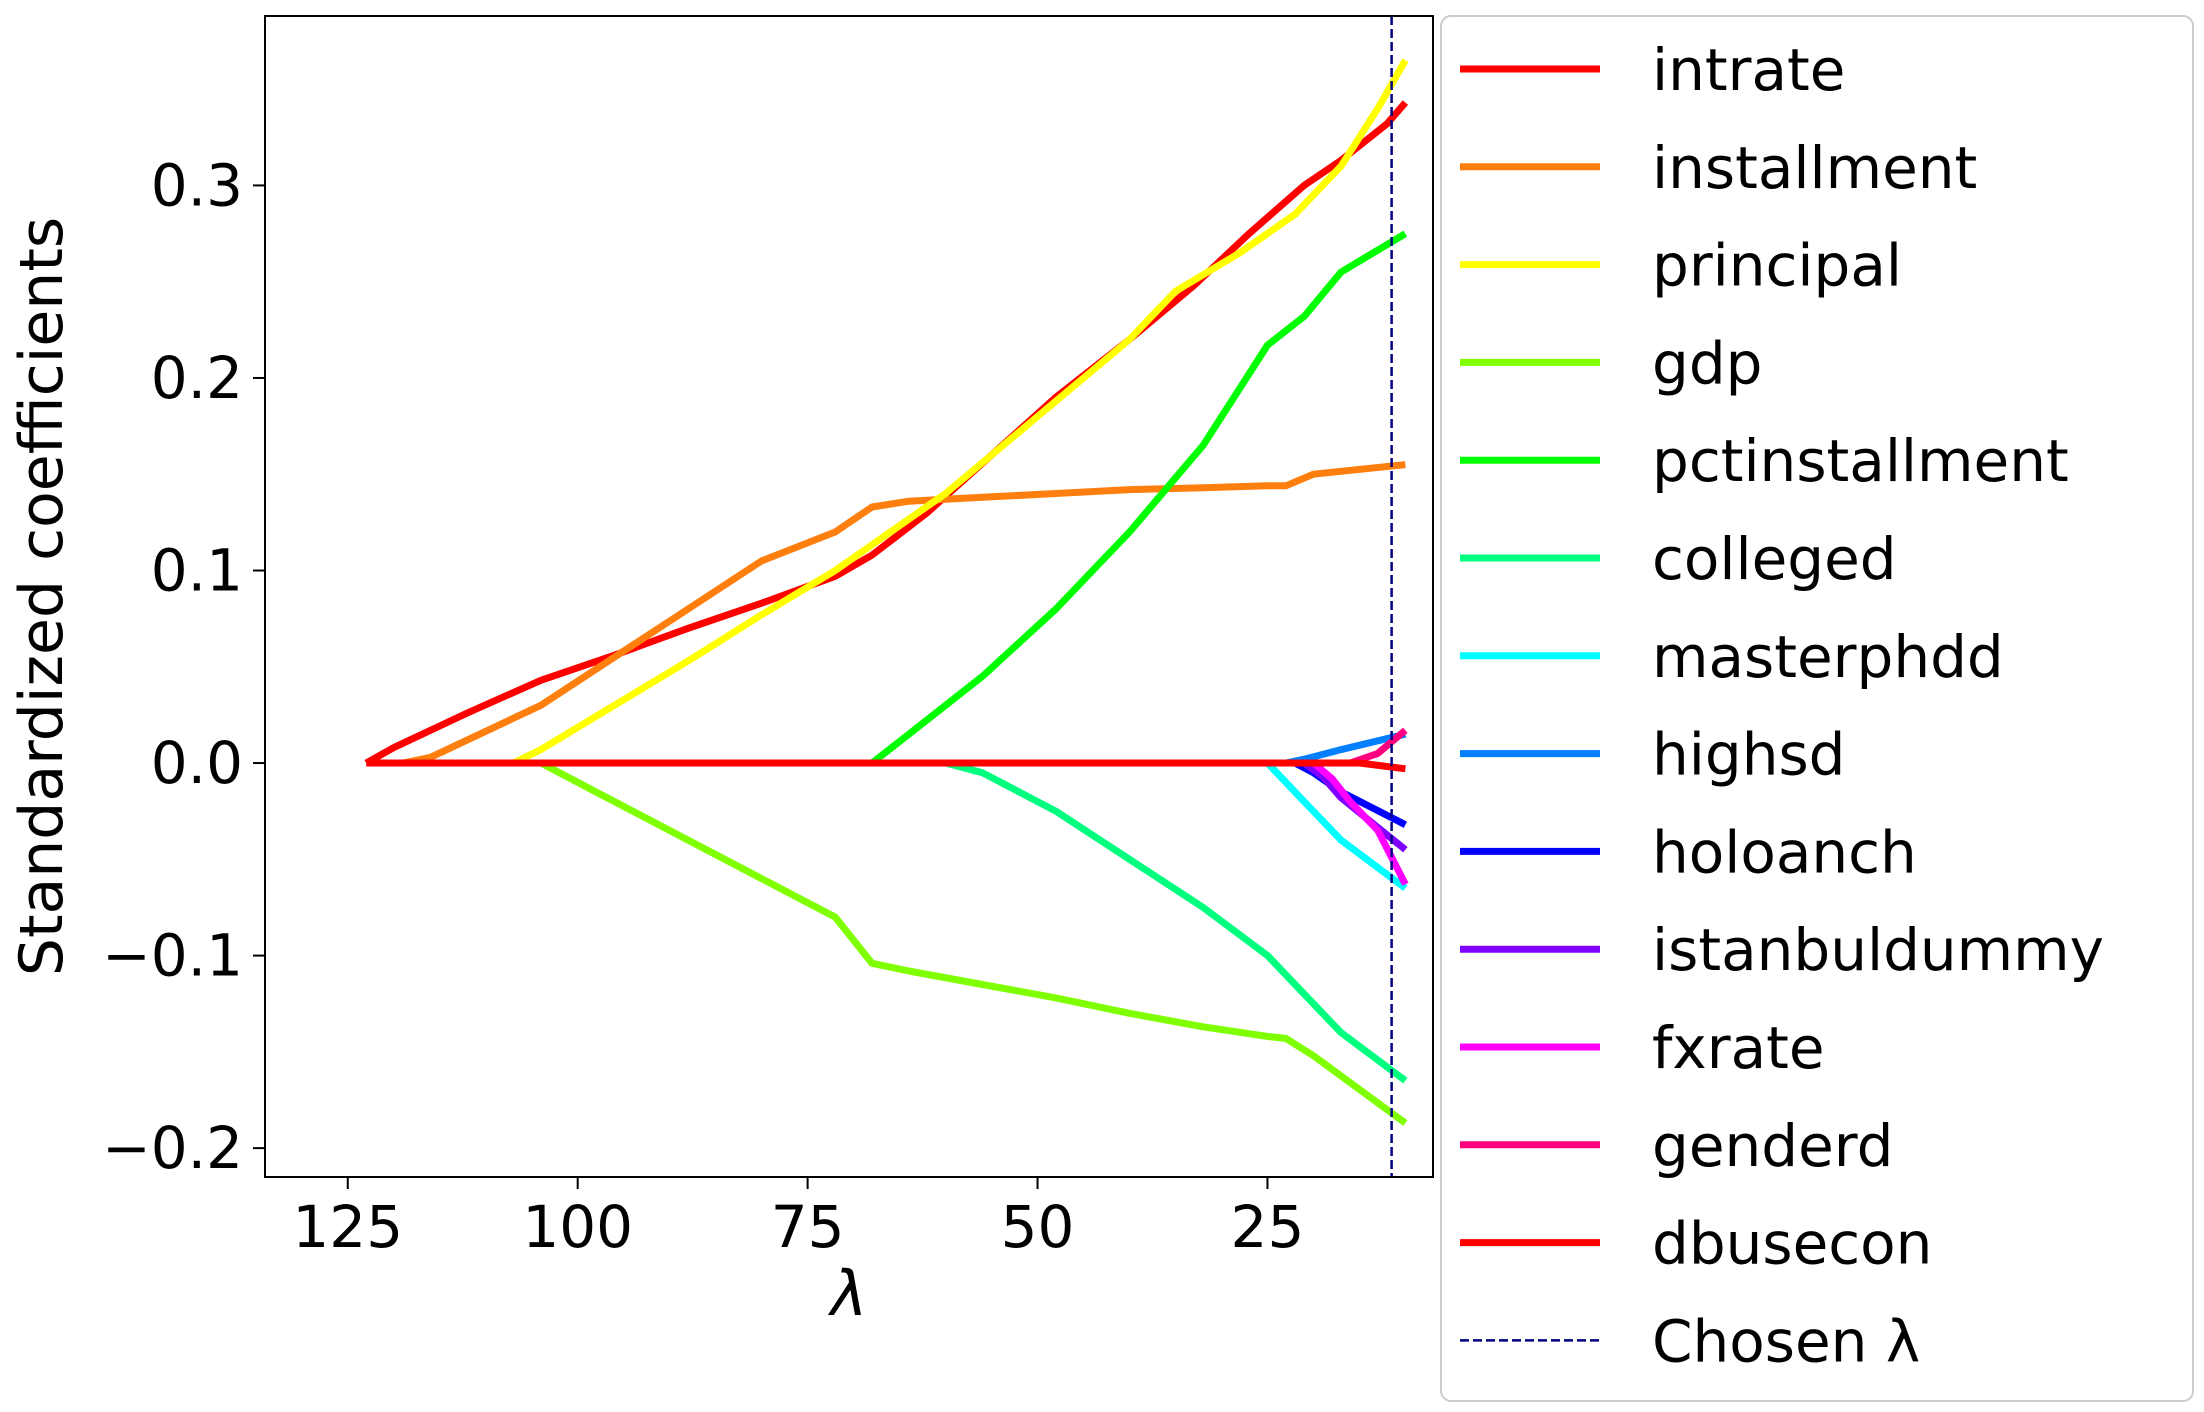 This screenshot has height=1412, width=2204. I want to click on x-tick-label: 125, so click(347, 1227).